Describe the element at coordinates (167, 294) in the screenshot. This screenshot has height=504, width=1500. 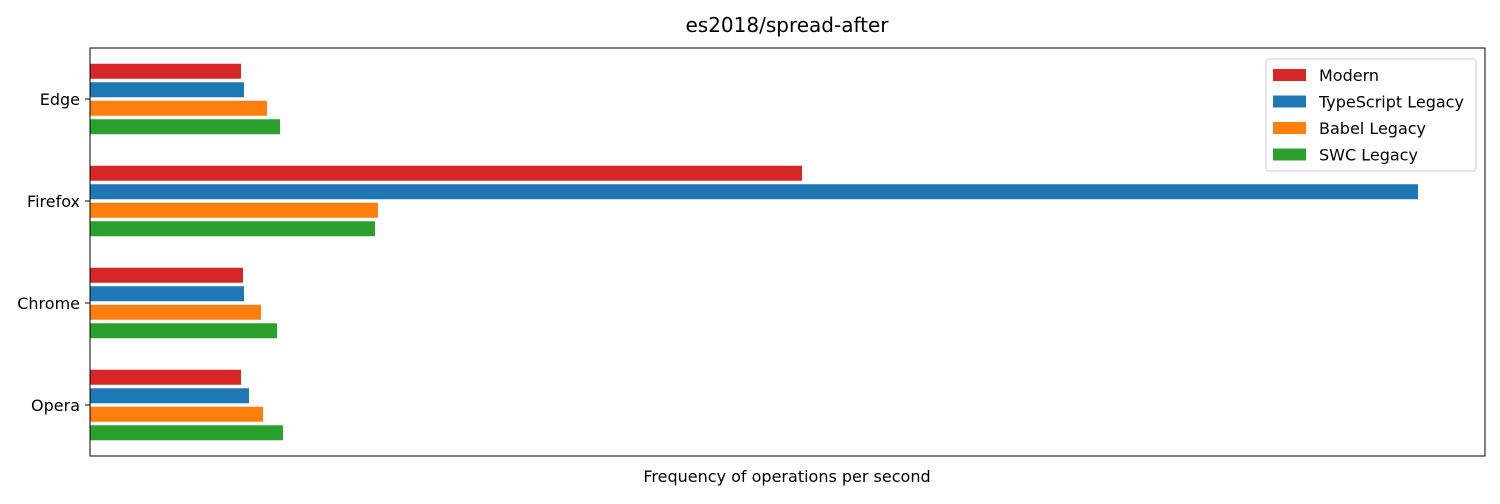
I see `bar-typescript-legacy-chrome` at that location.